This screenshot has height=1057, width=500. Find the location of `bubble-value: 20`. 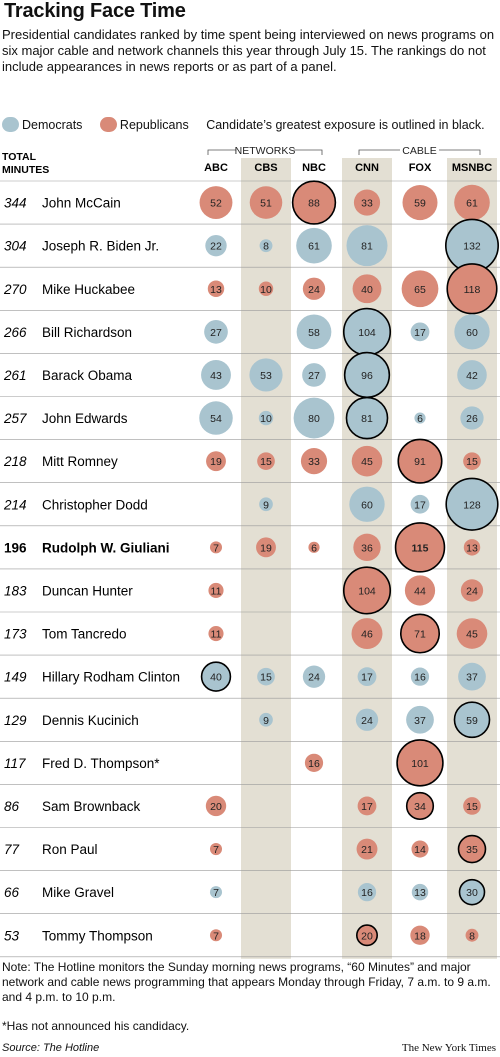

bubble-value: 20 is located at coordinates (367, 936).